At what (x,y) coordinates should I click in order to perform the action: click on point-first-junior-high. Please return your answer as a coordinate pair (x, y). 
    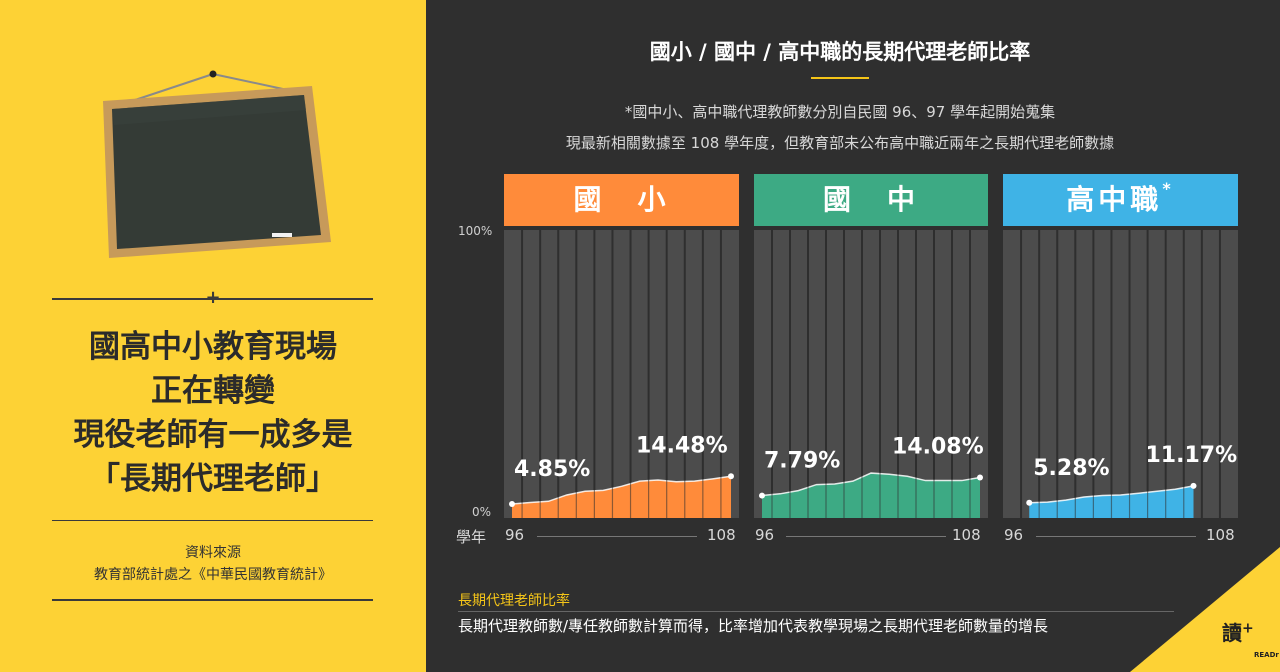
    Looking at the image, I should click on (762, 495).